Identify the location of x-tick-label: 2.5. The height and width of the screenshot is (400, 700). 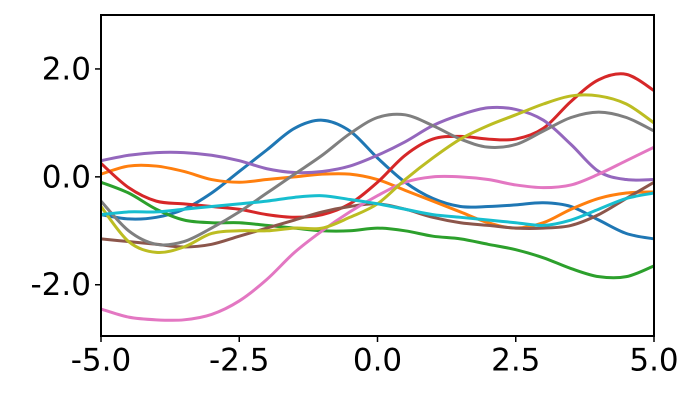
(515, 361).